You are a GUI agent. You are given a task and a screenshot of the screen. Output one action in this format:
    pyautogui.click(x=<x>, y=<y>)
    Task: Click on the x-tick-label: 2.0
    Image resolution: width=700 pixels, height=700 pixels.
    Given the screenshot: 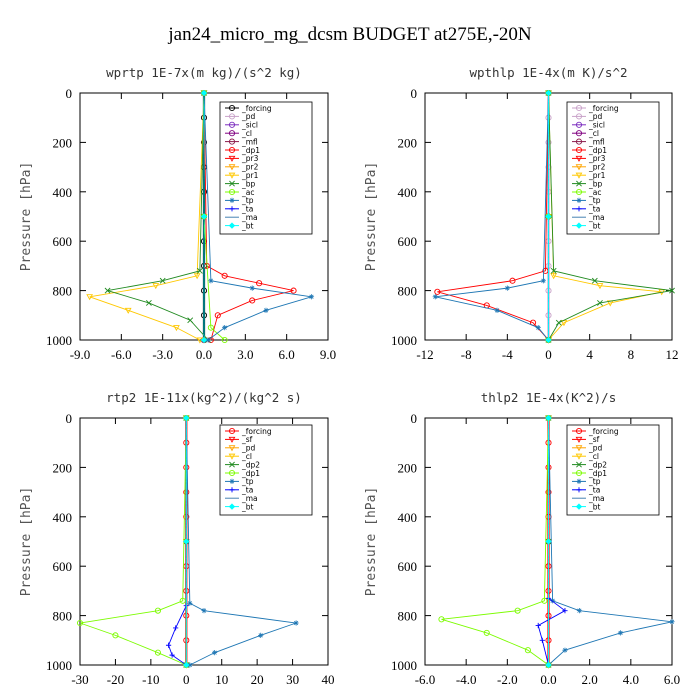 What is the action you would take?
    pyautogui.click(x=590, y=679)
    